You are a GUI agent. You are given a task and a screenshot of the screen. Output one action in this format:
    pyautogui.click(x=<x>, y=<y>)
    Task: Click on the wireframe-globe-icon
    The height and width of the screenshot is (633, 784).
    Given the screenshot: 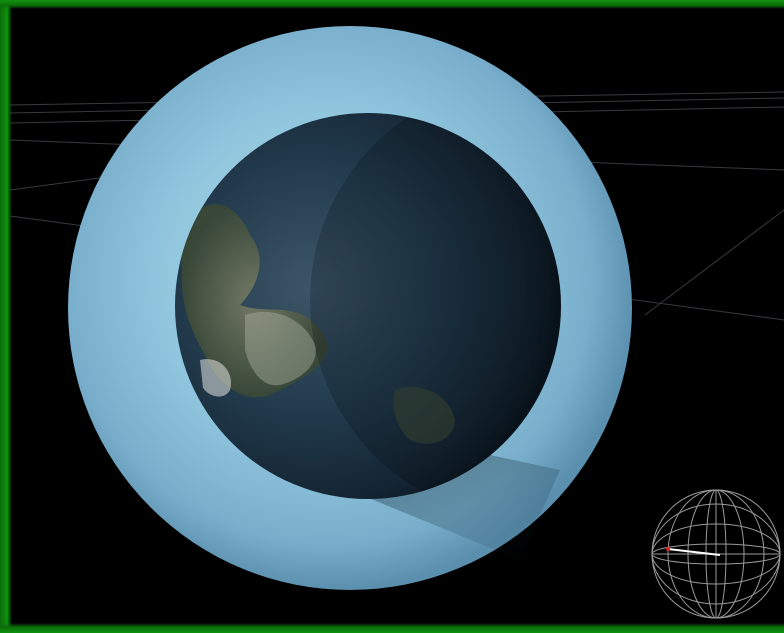 What is the action you would take?
    pyautogui.click(x=716, y=554)
    